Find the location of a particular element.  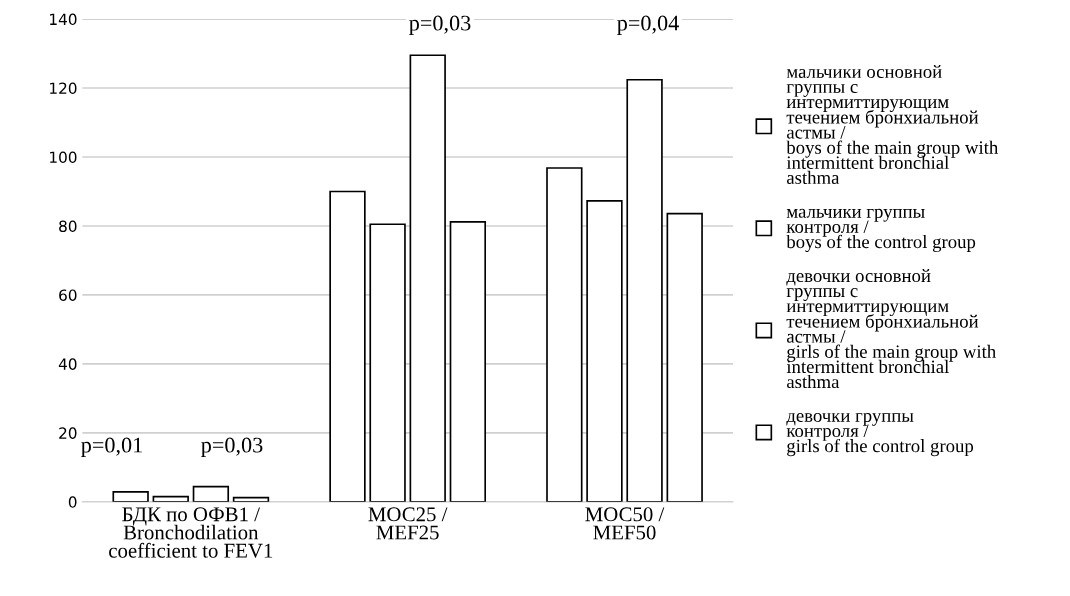

legend-label: девочки основной группы с интермиттирующим течением бронхиальной астмы / girls of the main group with intermittent bronchial asthma is located at coordinates (891, 329).